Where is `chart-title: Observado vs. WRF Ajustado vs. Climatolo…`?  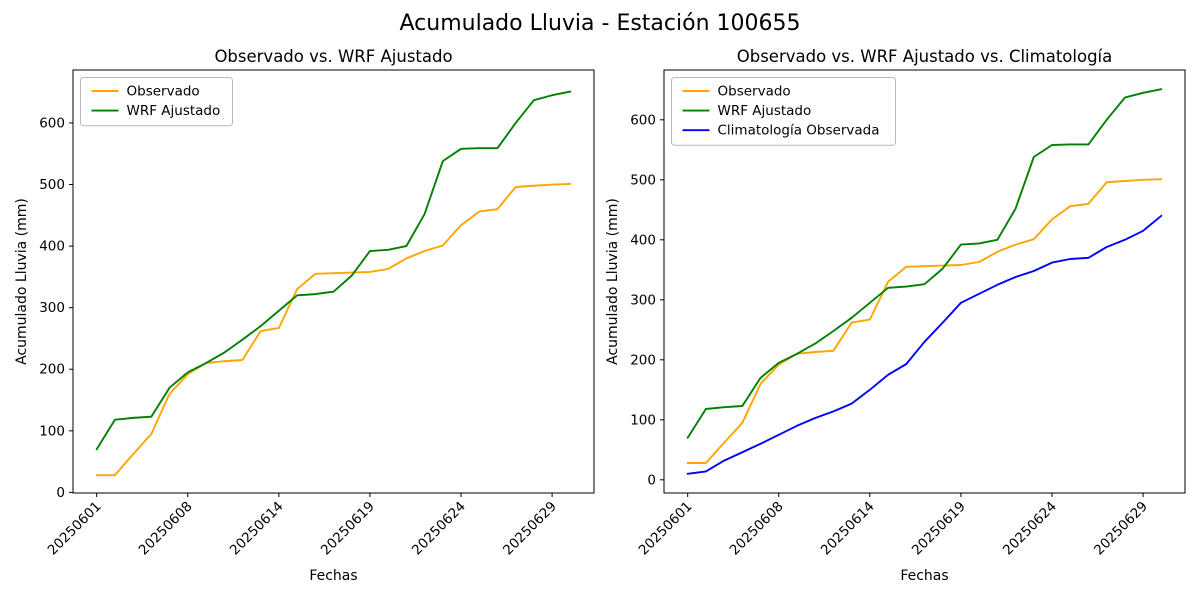
chart-title: Observado vs. WRF Ajustado vs. Climatolo… is located at coordinates (925, 56).